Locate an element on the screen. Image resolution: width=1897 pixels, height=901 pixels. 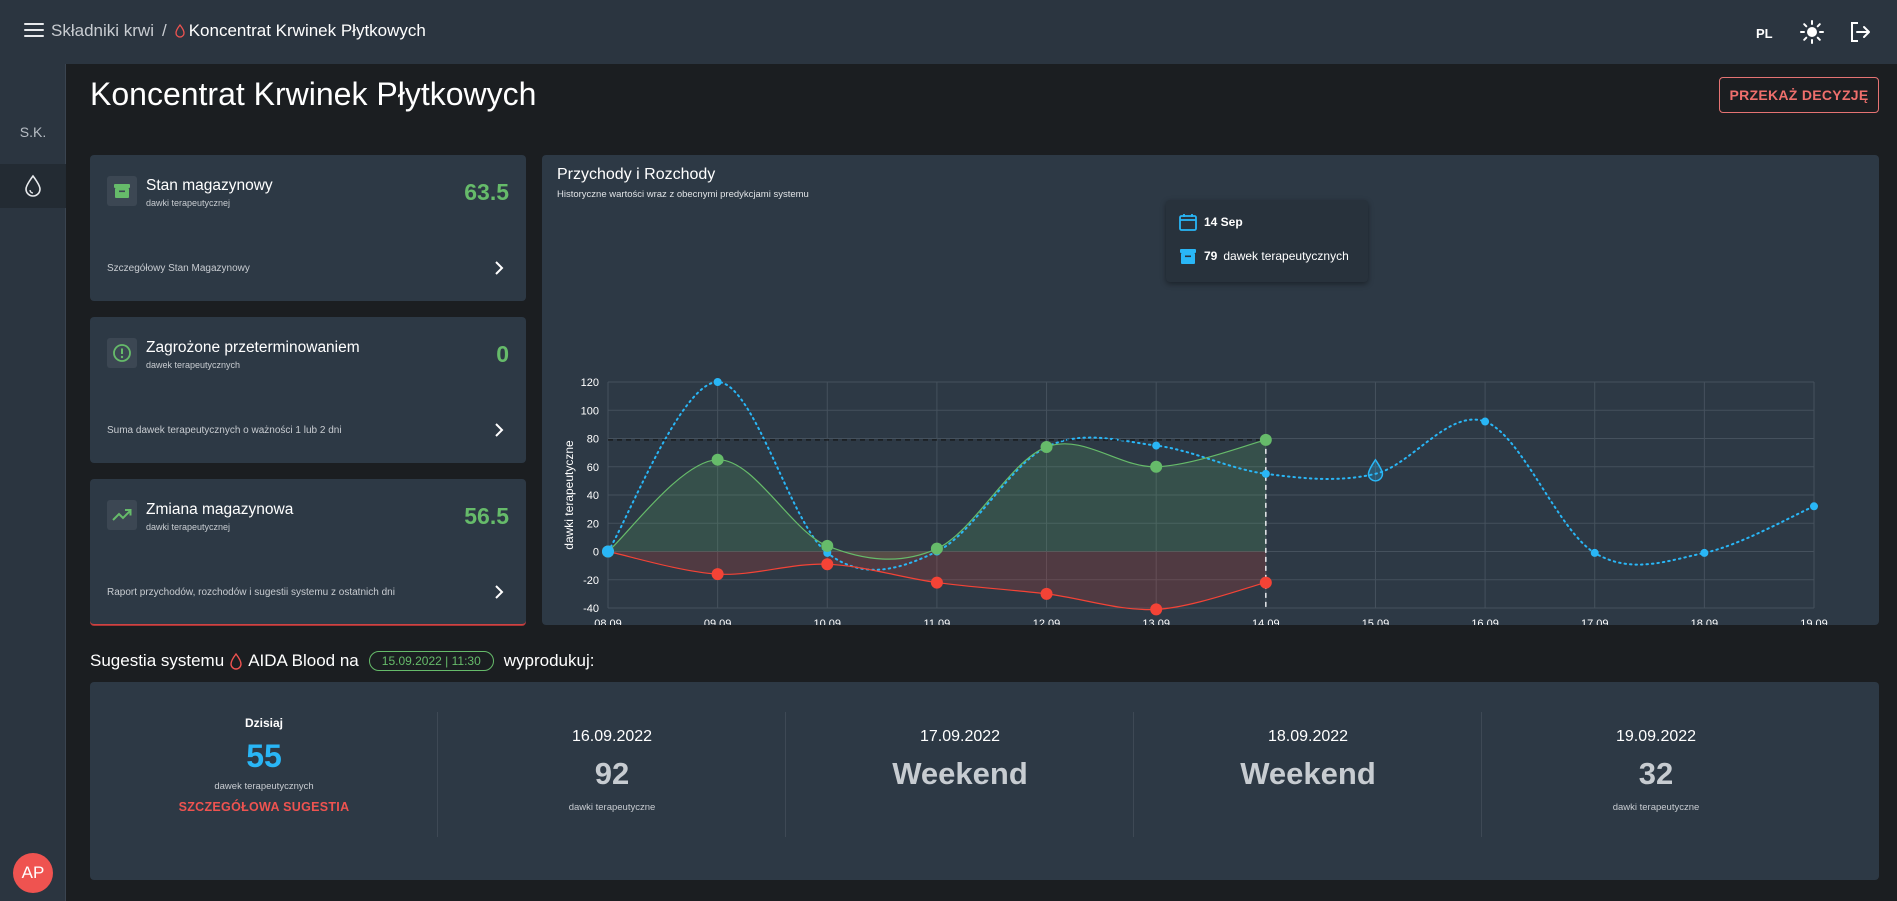
card-footer-link: Szczegółowy Stan Magazynowy is located at coordinates (178, 268).